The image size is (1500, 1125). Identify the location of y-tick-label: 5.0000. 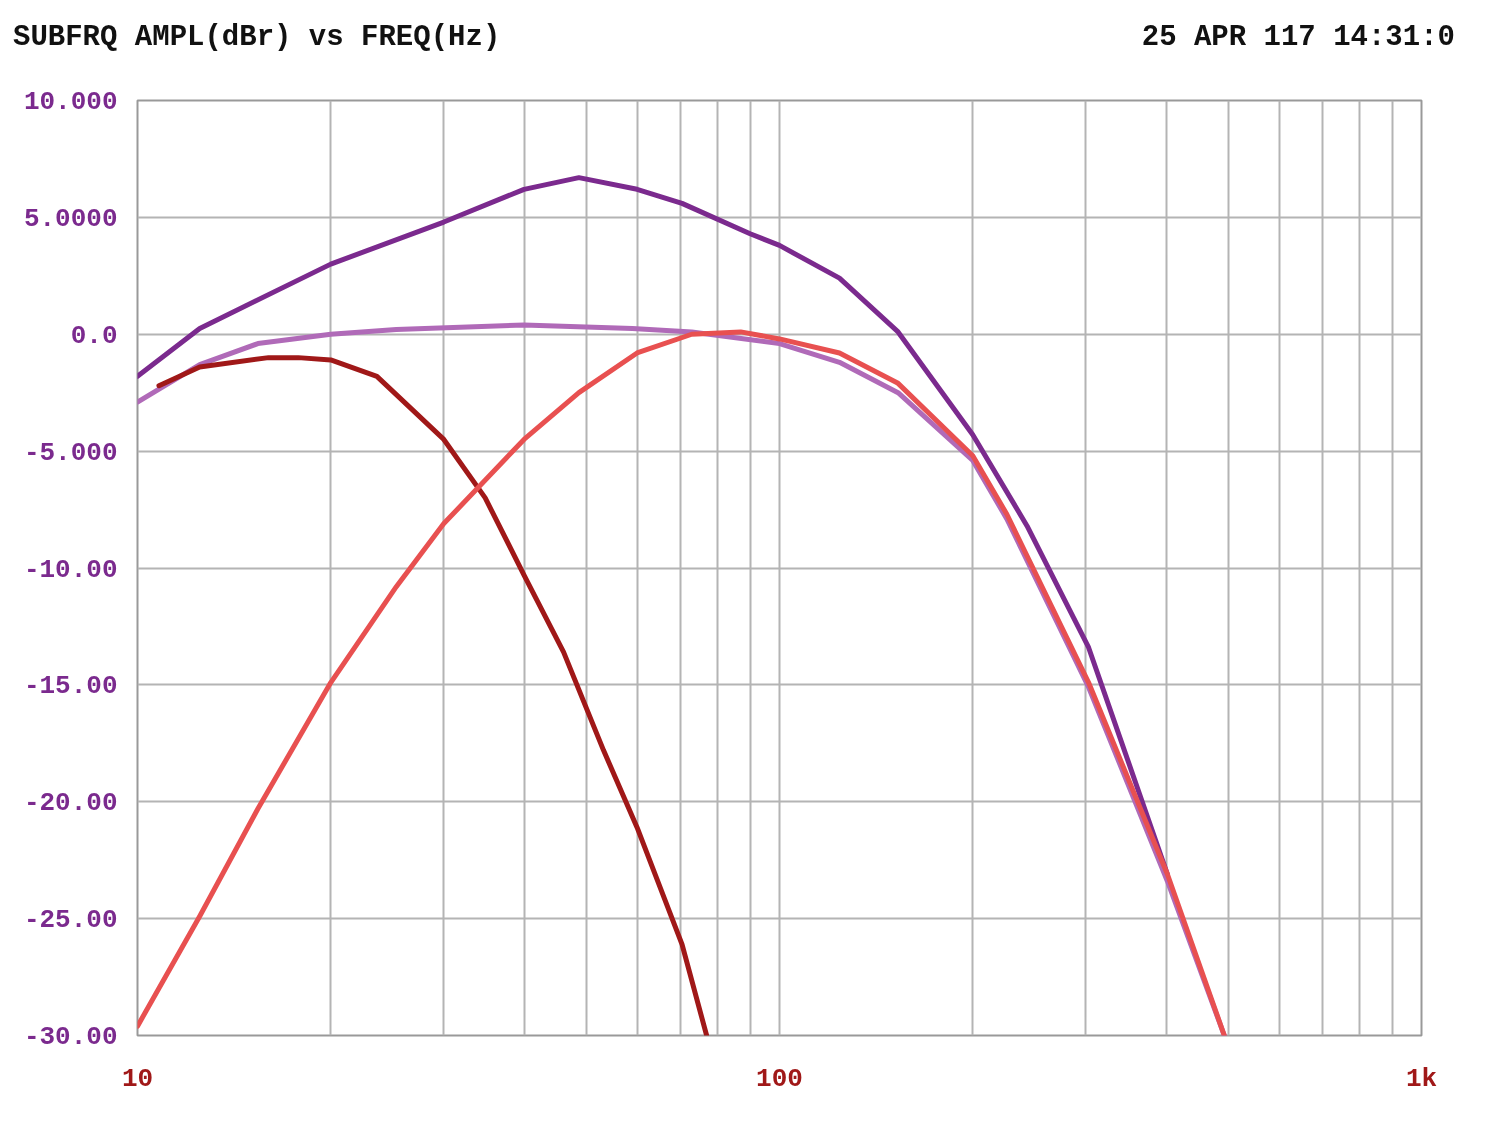
(70, 218).